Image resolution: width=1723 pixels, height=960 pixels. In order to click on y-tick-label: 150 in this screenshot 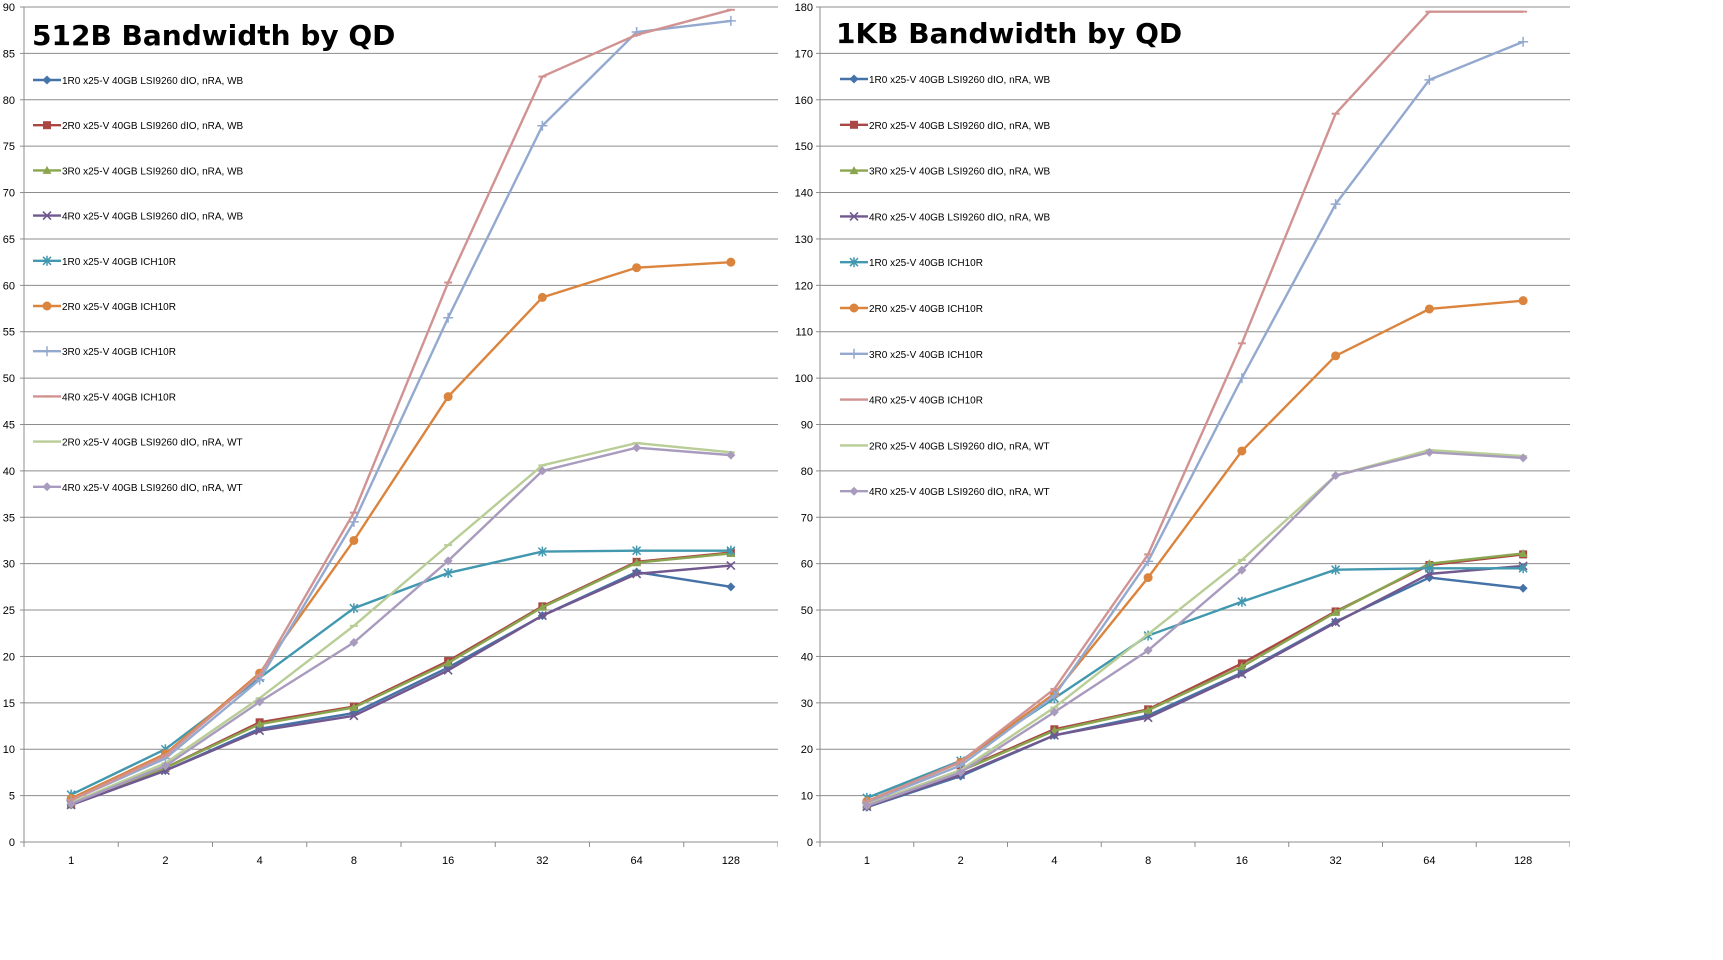, I will do `click(804, 147)`.